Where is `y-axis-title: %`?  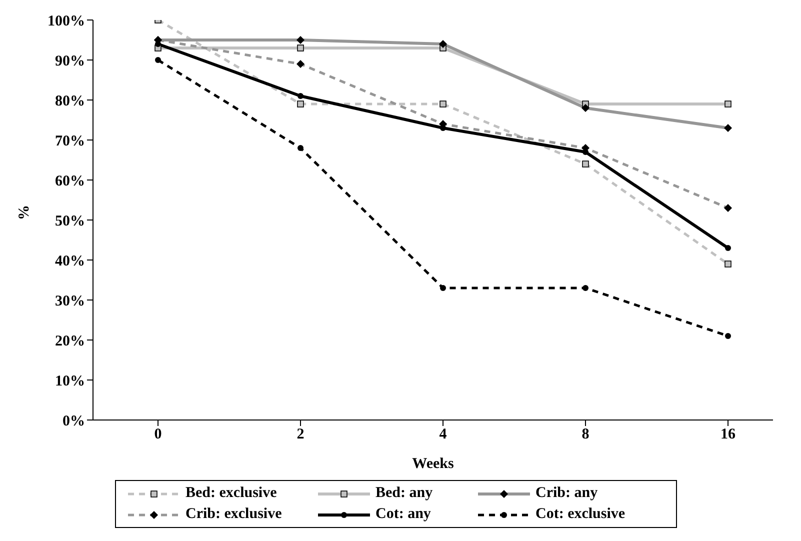
y-axis-title: % is located at coordinates (24, 212).